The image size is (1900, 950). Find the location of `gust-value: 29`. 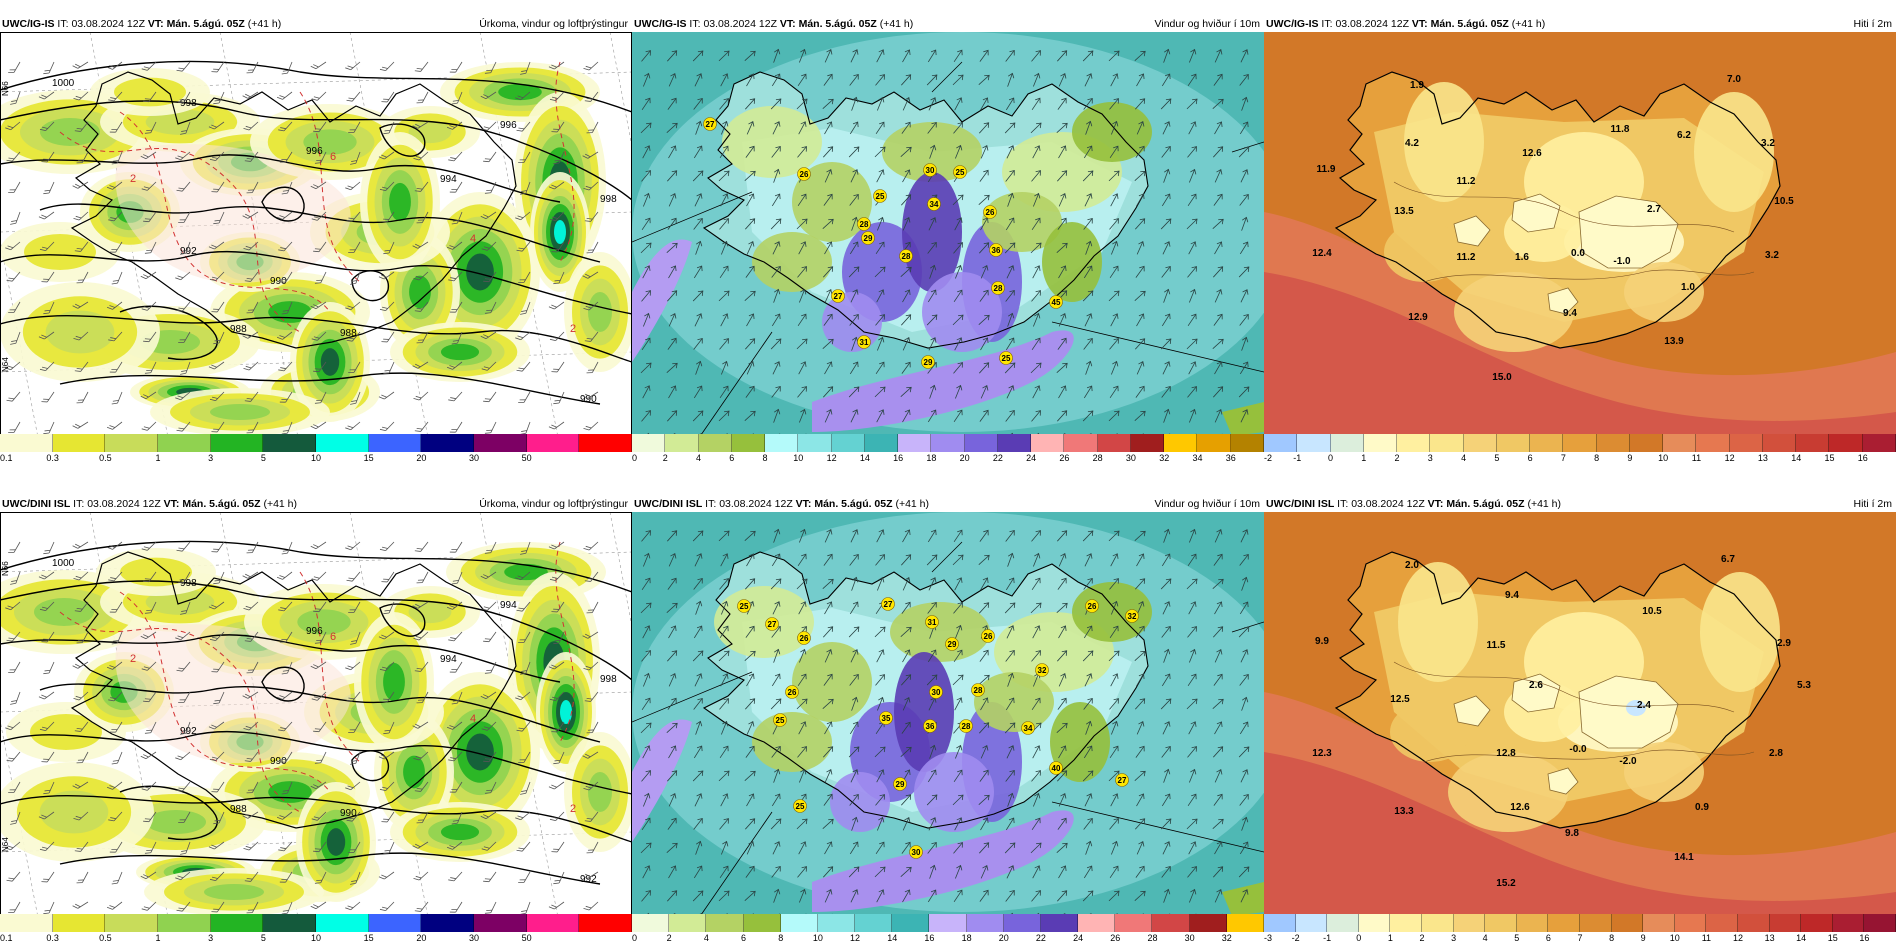

gust-value: 29 is located at coordinates (900, 784).